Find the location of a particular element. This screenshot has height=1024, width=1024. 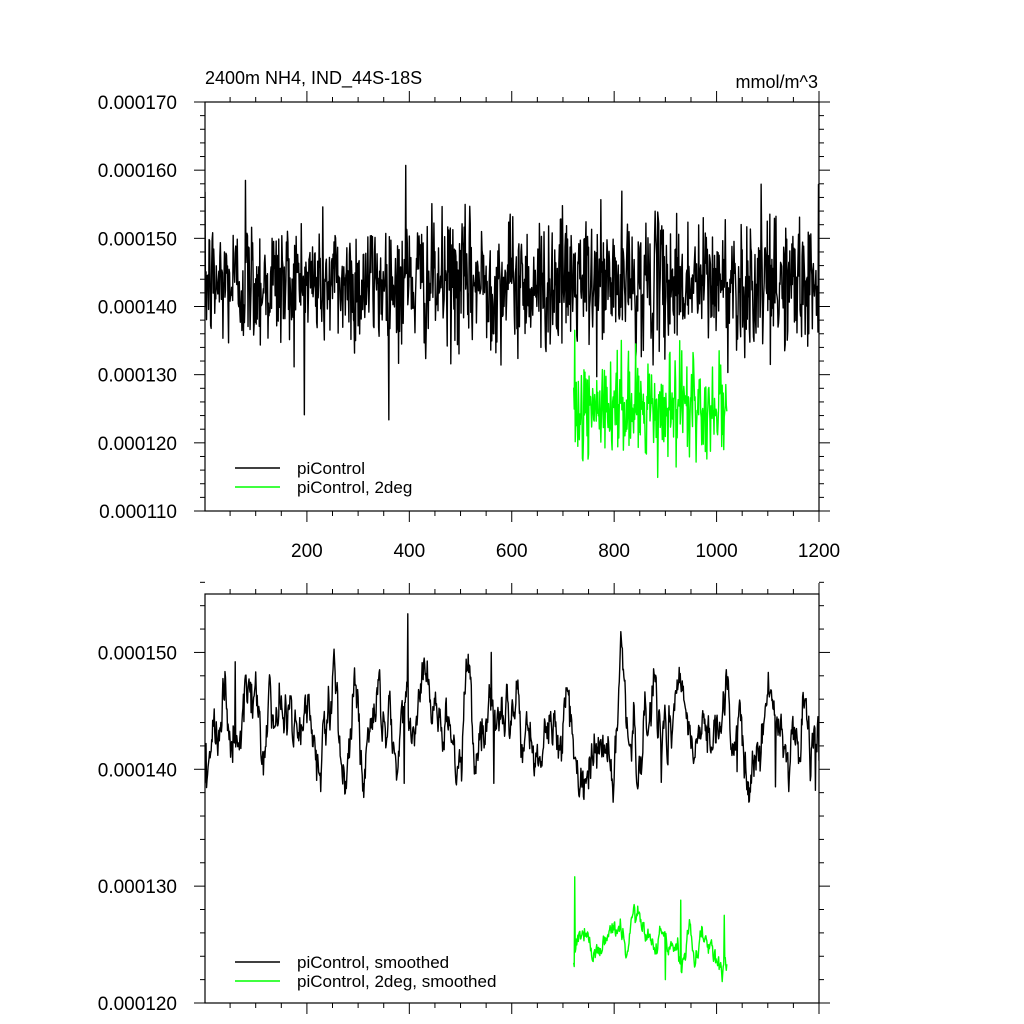

y-tick-label: 0.000110 is located at coordinates (138, 512).